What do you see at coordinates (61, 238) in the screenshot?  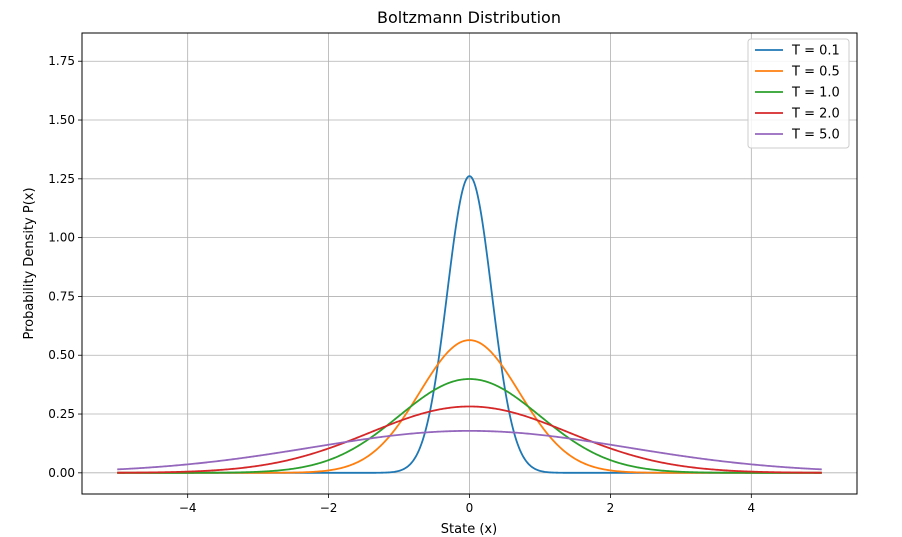 I see `y-tick-label: 1.00` at bounding box center [61, 238].